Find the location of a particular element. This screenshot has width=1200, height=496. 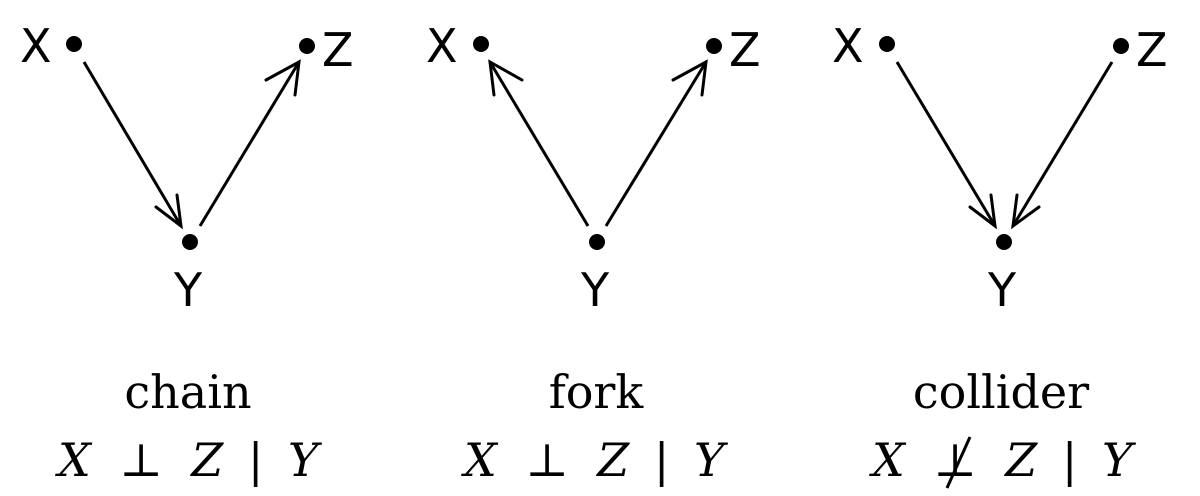

chain-node-x-label: X is located at coordinates (36, 46).